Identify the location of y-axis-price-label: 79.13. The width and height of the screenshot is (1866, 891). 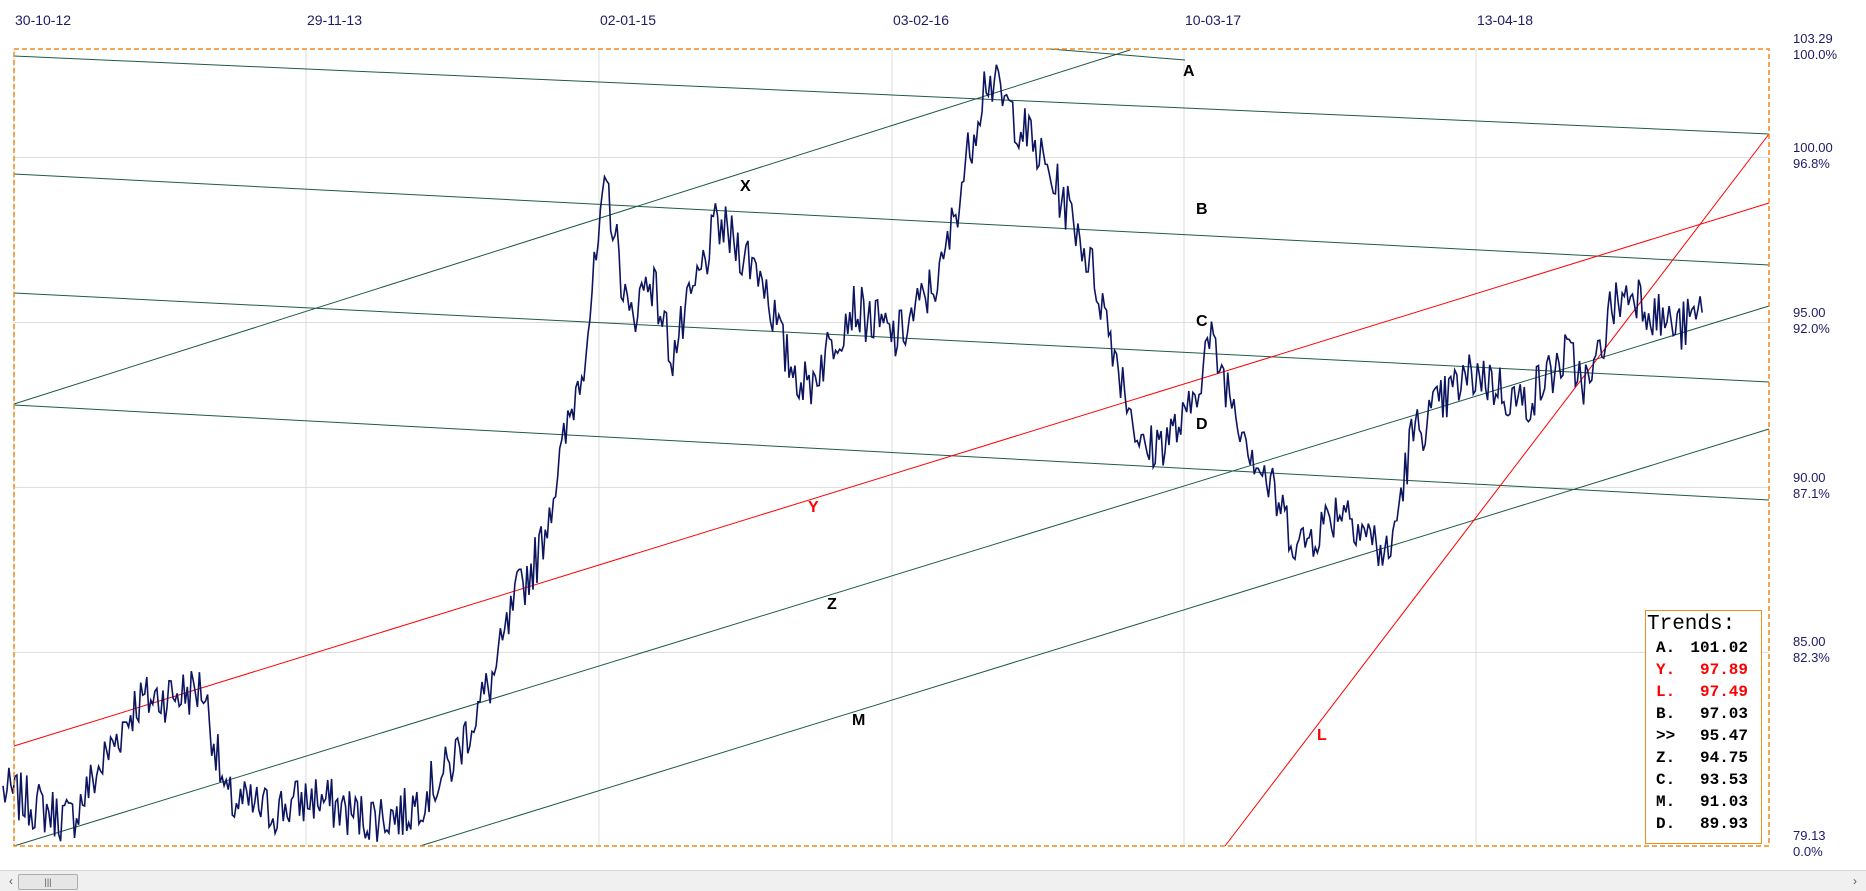
(1809, 835).